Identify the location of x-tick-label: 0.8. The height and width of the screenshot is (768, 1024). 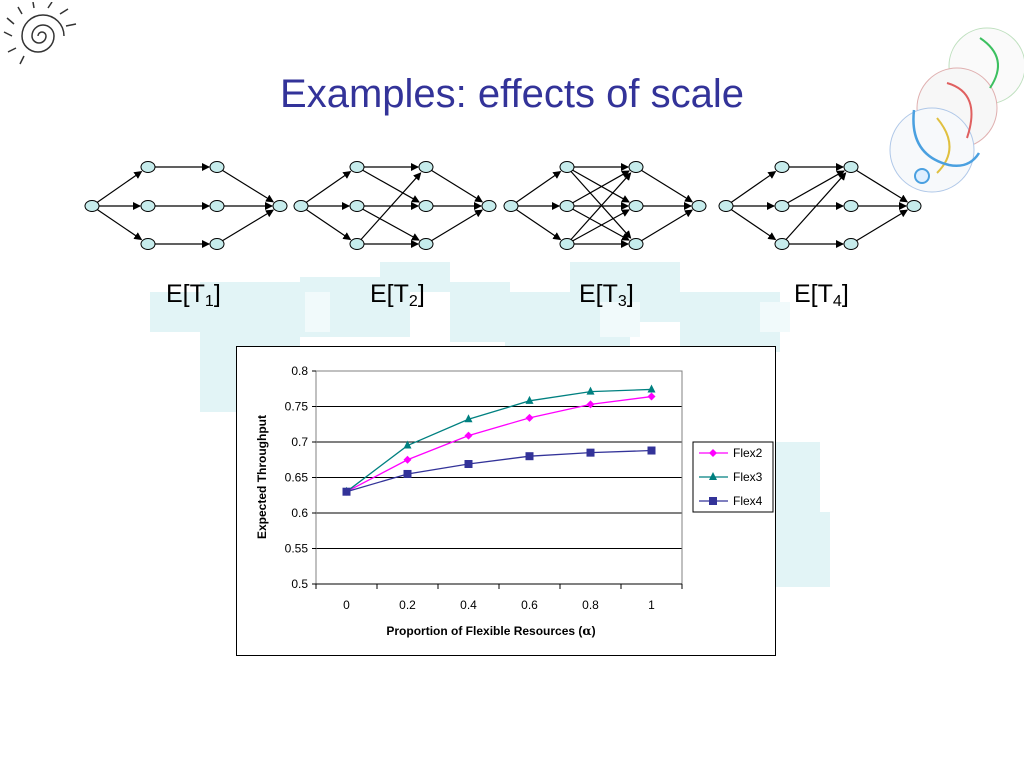
(590, 605).